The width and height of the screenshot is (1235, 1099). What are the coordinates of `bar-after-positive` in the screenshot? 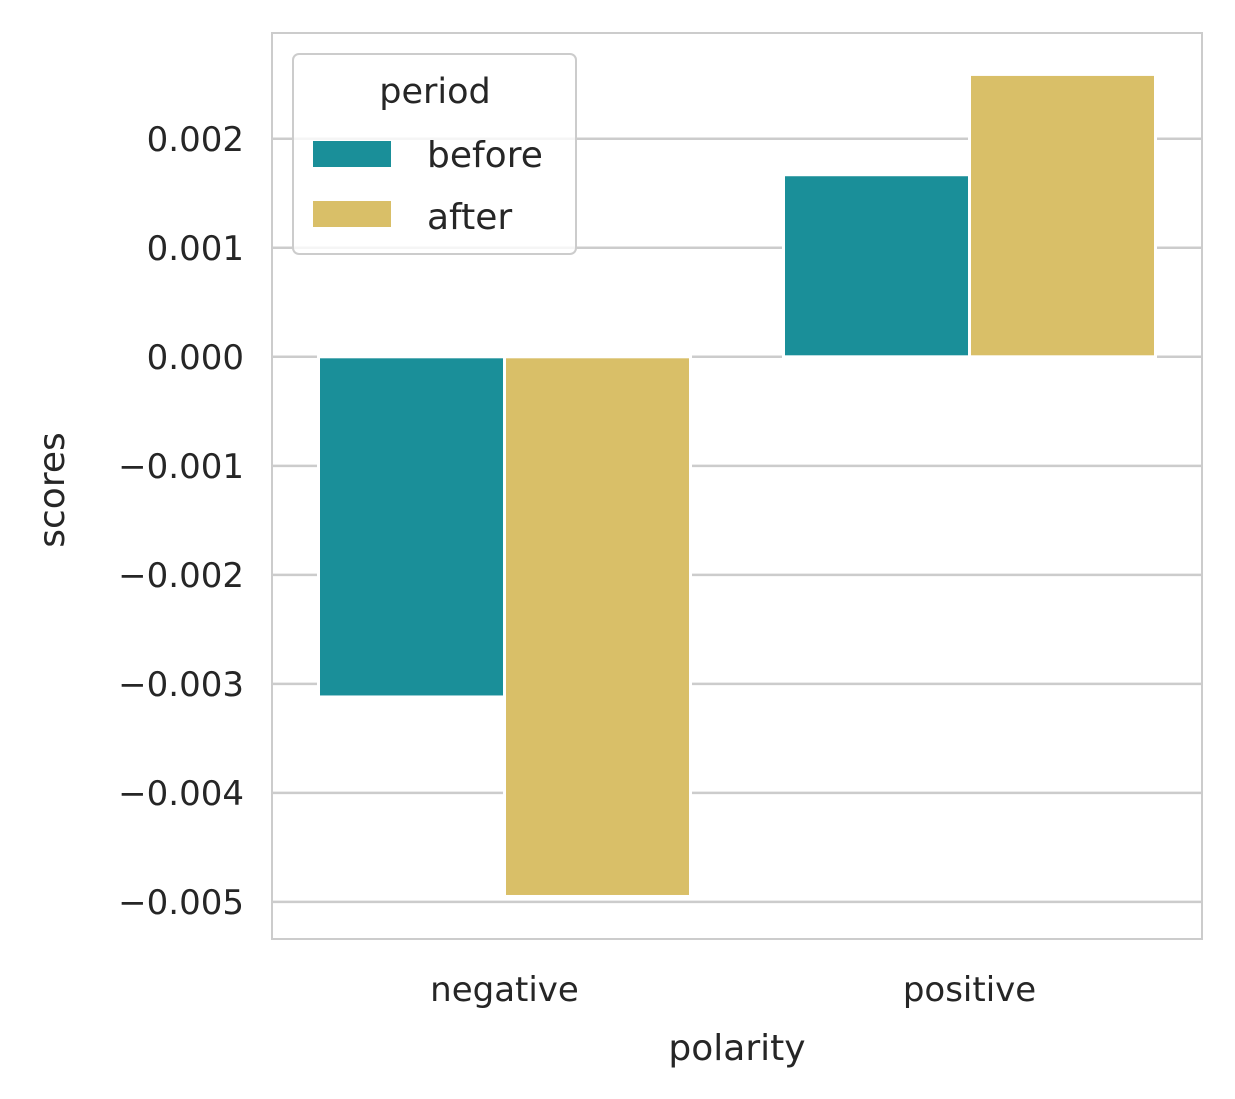 It's located at (1062, 215).